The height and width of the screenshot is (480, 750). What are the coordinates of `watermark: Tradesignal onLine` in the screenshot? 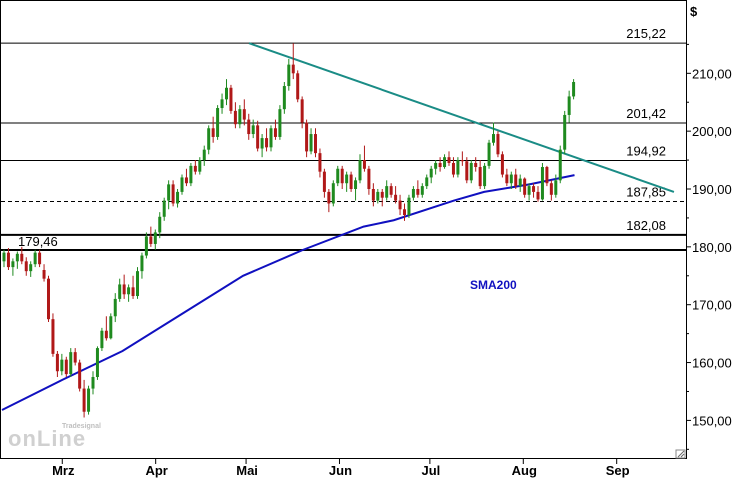 It's located at (54, 437).